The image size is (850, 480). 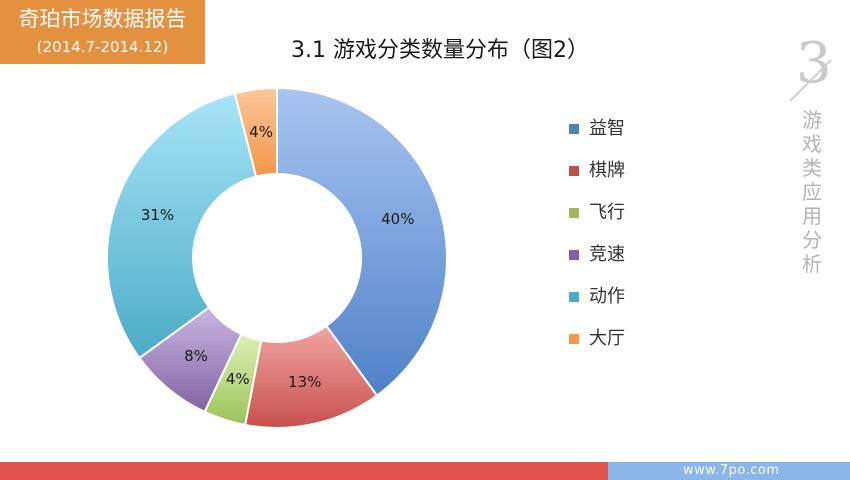 What do you see at coordinates (639, 129) in the screenshot?
I see `legend-item-puzzle: 益智` at bounding box center [639, 129].